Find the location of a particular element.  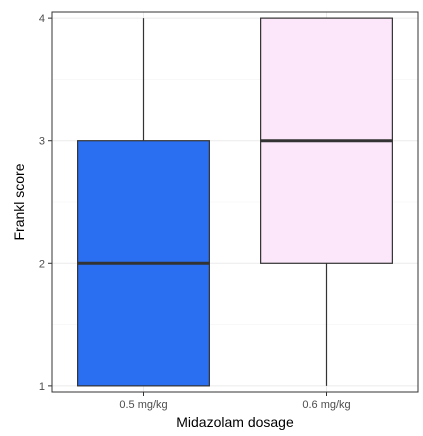

x-tick-label: 0.6 mg/kg is located at coordinates (326, 405).